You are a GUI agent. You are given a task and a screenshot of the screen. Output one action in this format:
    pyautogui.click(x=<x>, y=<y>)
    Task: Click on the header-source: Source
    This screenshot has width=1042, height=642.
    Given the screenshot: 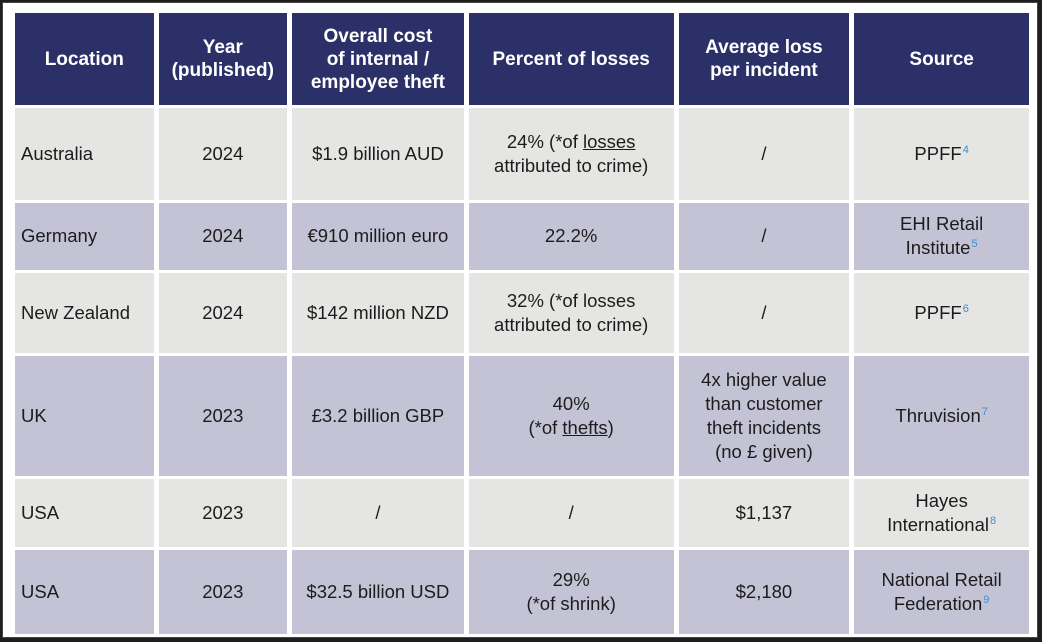 What is the action you would take?
    pyautogui.click(x=941, y=59)
    